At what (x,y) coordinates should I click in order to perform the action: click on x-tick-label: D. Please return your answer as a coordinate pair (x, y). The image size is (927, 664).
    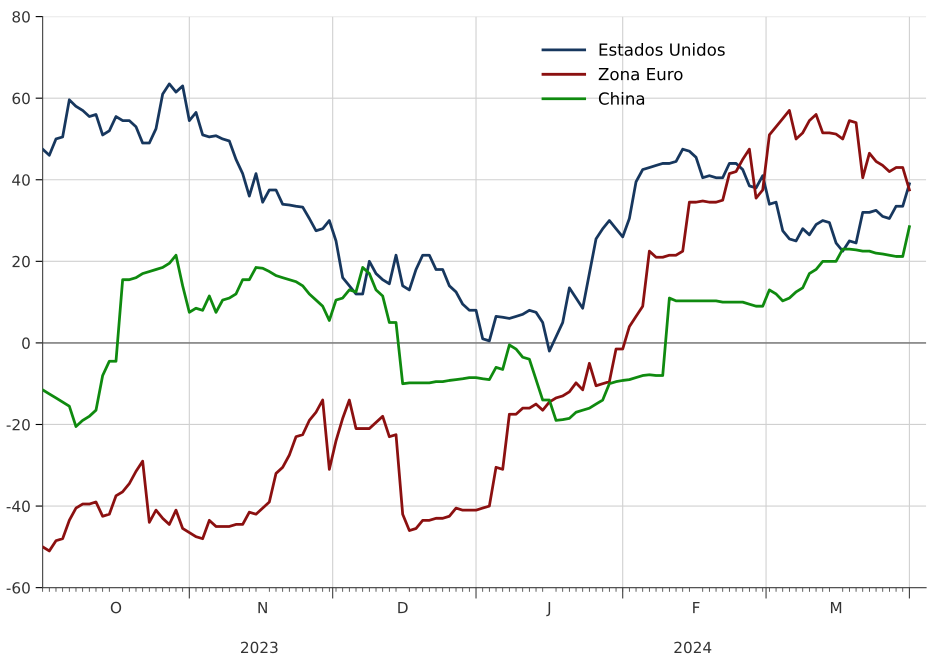
    Looking at the image, I should click on (403, 608).